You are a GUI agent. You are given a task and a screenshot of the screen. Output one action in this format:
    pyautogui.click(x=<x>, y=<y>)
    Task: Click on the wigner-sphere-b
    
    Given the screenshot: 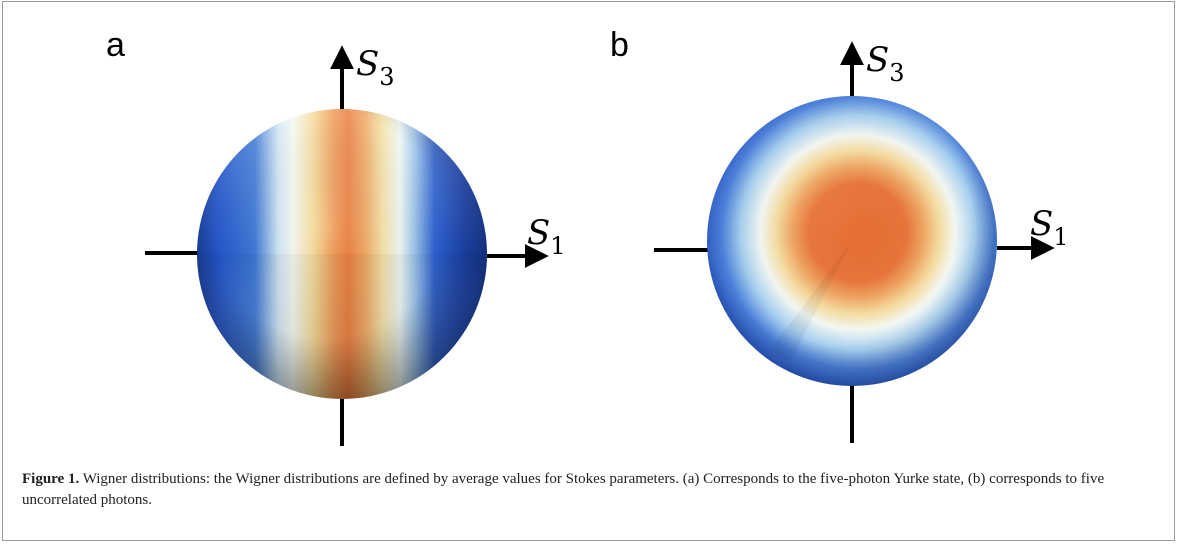 What is the action you would take?
    pyautogui.click(x=852, y=241)
    